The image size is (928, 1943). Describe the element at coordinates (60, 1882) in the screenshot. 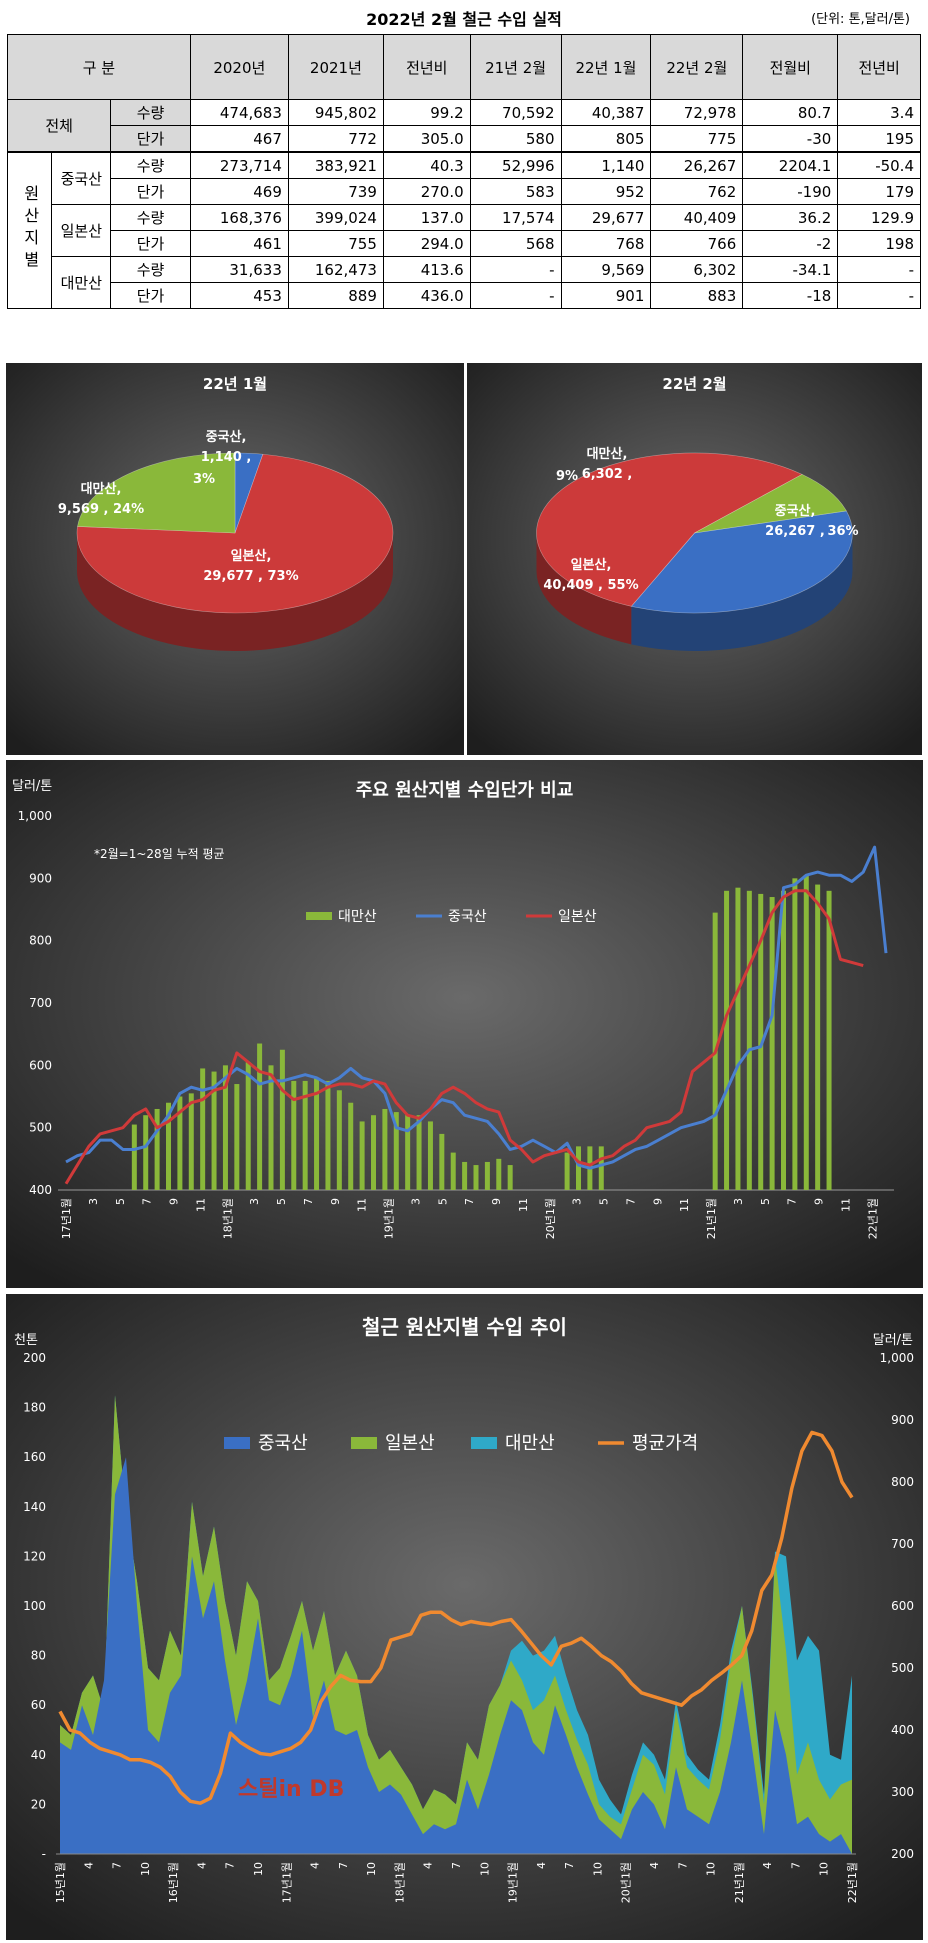

I see `x-tick-label: 15년1월` at that location.